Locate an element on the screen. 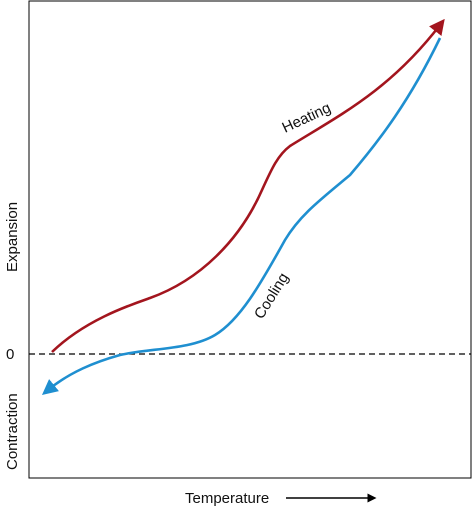 Image resolution: width=472 pixels, height=508 pixels. heating-label: Heating is located at coordinates (307, 117).